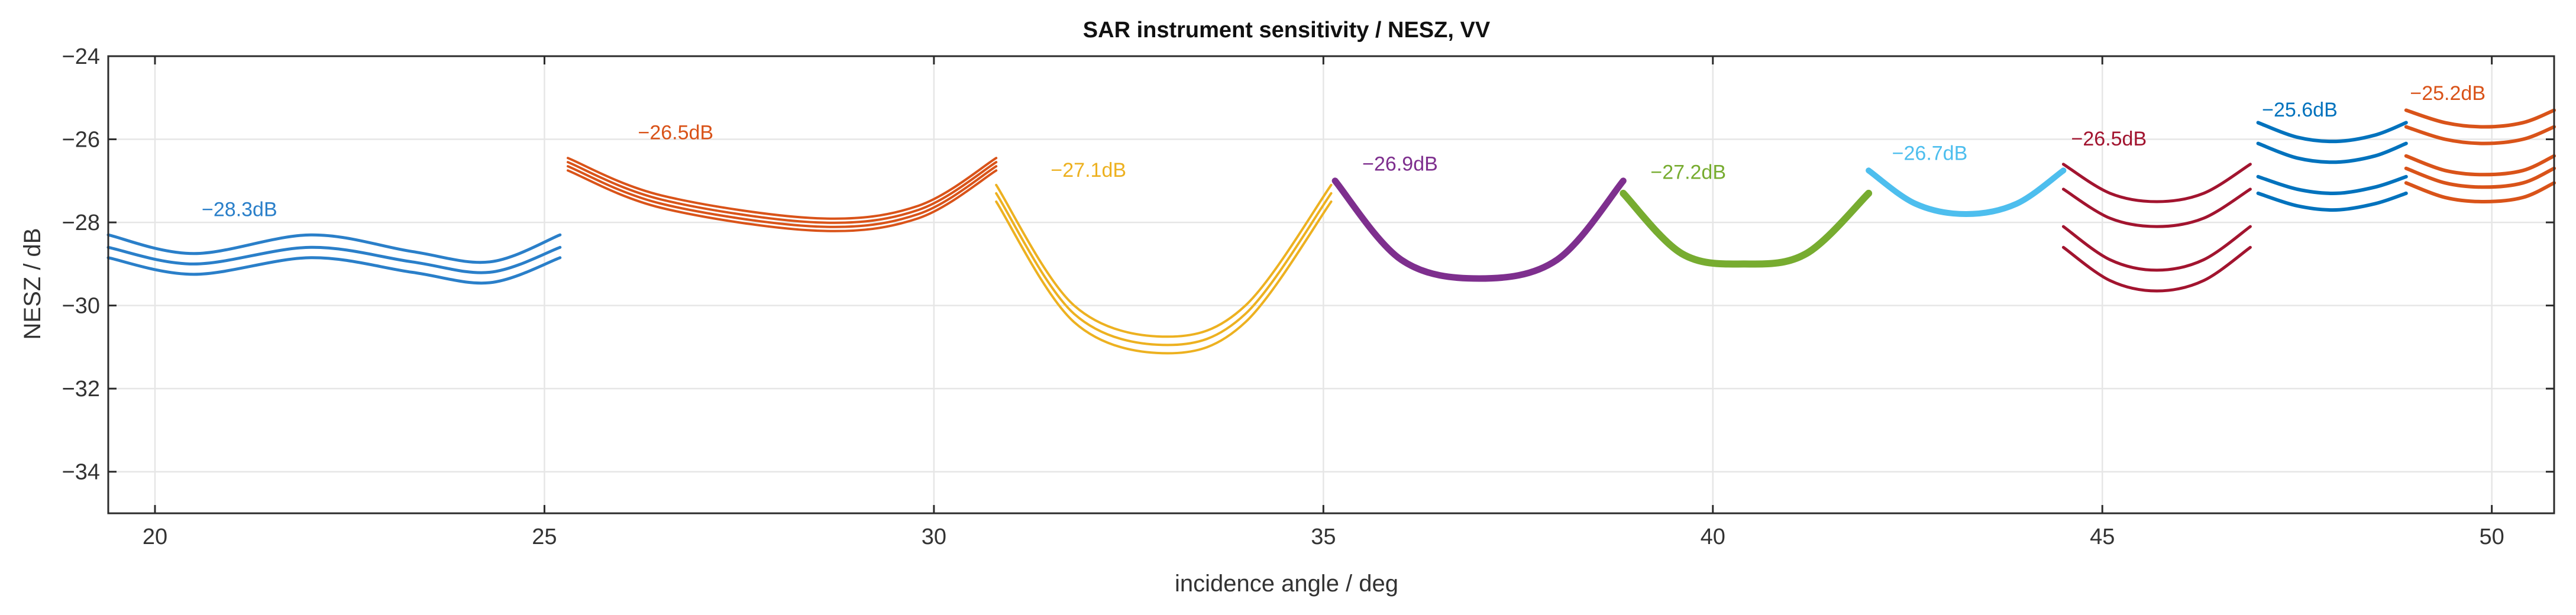 The width and height of the screenshot is (2576, 615). Describe the element at coordinates (2447, 94) in the screenshot. I see `beam-9-label: −25.2dB` at that location.